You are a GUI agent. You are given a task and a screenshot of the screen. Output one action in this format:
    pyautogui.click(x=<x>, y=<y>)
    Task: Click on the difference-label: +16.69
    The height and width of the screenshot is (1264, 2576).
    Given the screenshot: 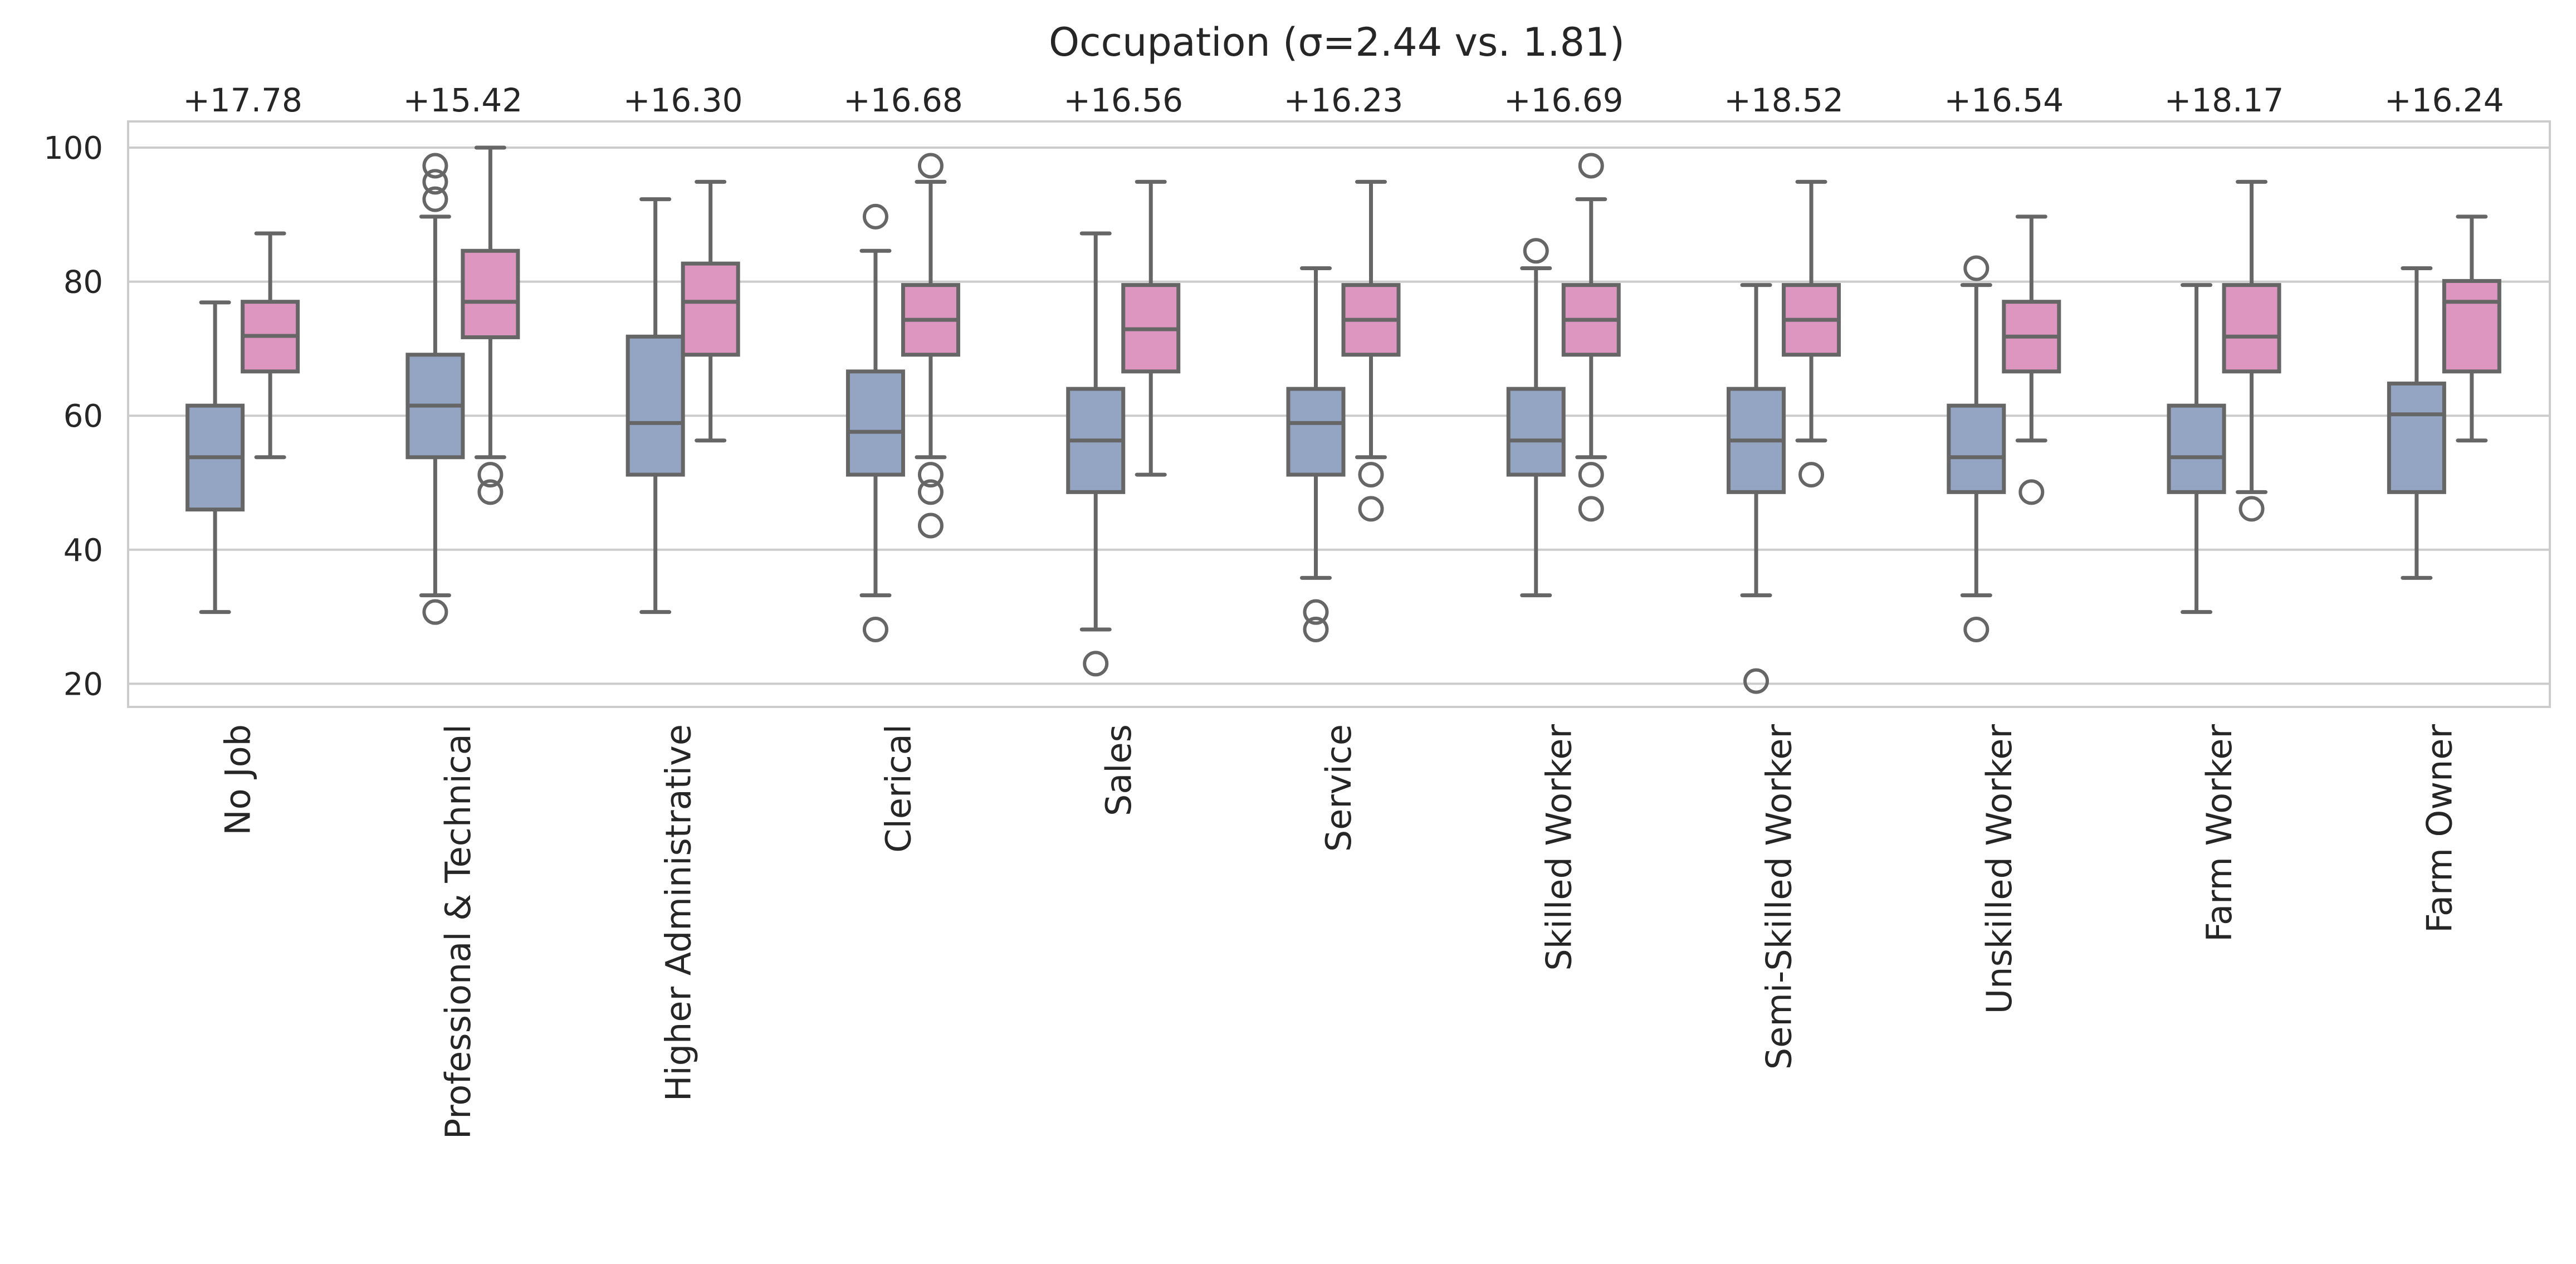 What is the action you would take?
    pyautogui.click(x=1564, y=100)
    